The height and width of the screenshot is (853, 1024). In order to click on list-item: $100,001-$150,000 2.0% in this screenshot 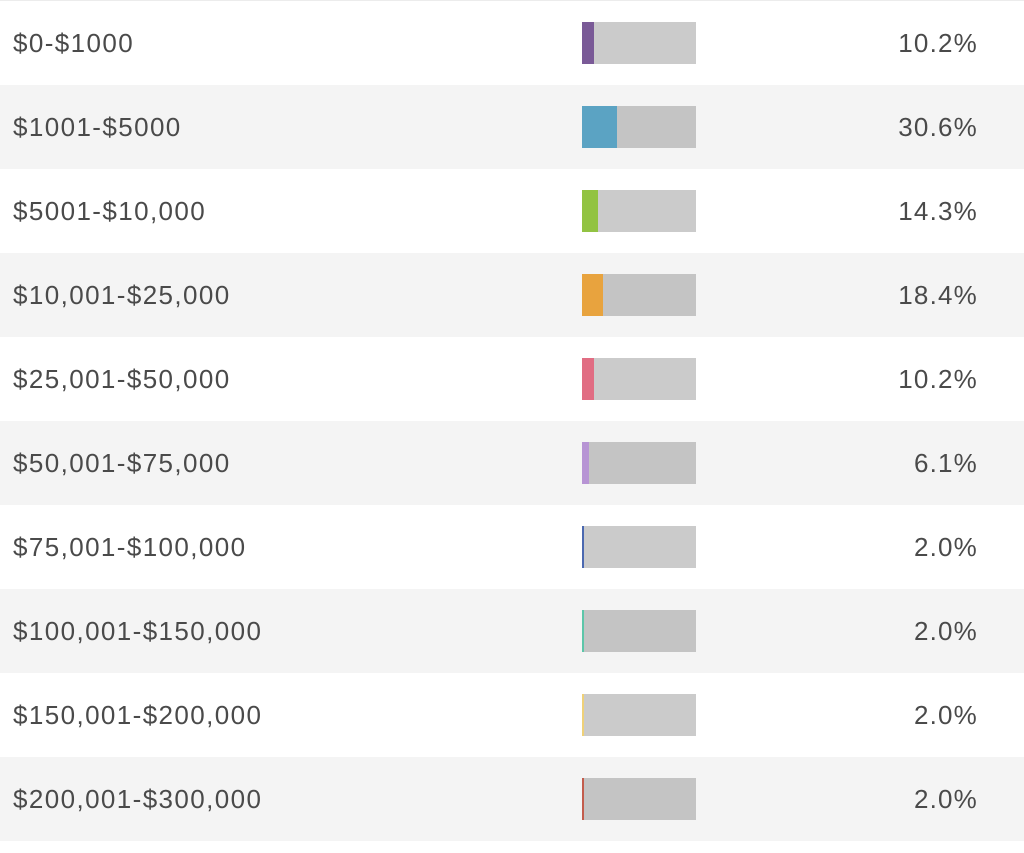, I will do `click(512, 631)`.